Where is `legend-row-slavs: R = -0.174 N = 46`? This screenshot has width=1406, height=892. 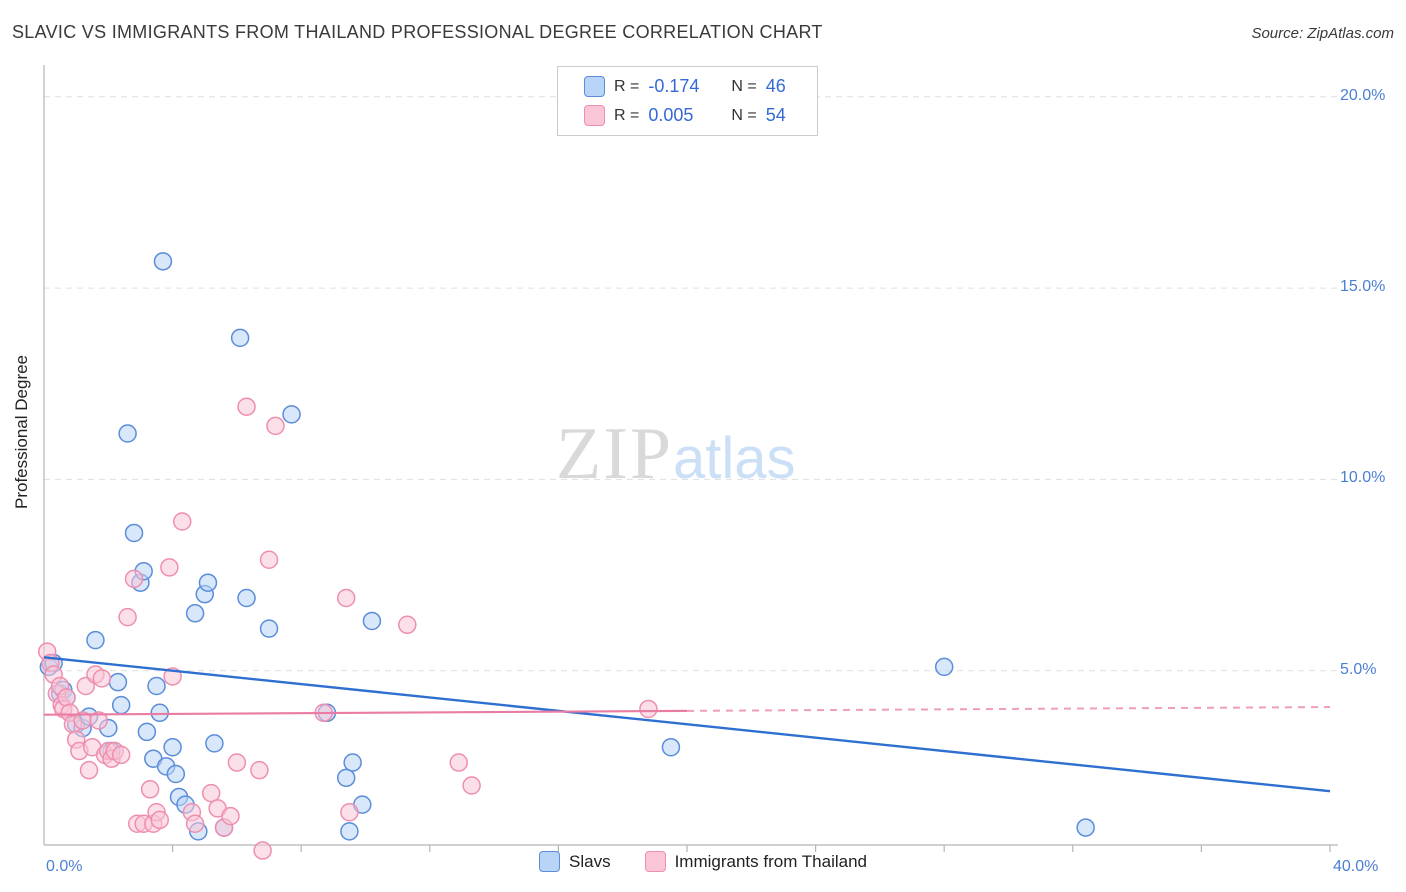
legend-row-slavs: R = -0.174 N = 46 is located at coordinates (693, 86).